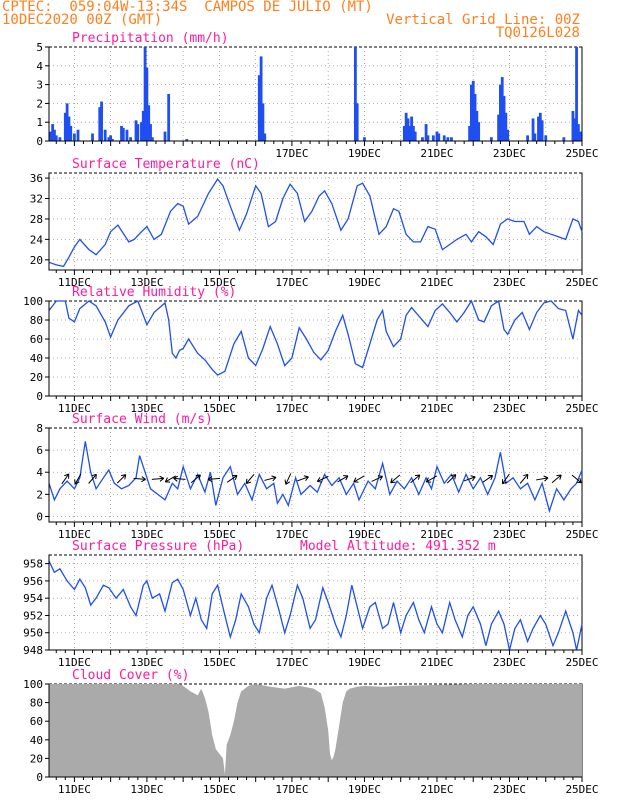  I want to click on cloud-area, so click(315, 730).